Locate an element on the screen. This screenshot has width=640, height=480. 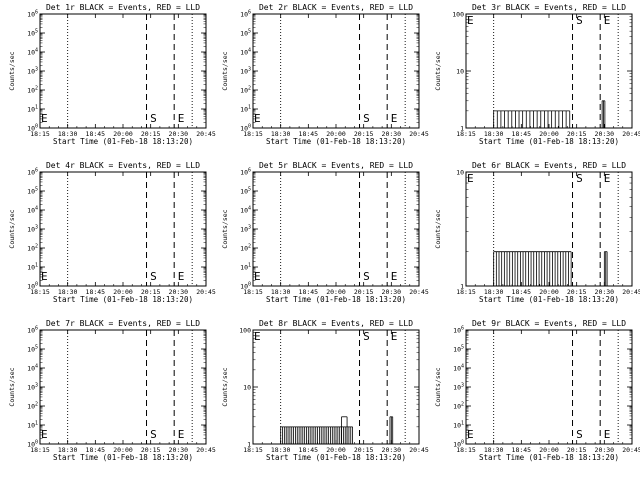
chart-title: Det 9r BLACK = Events, RED = LLD is located at coordinates (549, 323).